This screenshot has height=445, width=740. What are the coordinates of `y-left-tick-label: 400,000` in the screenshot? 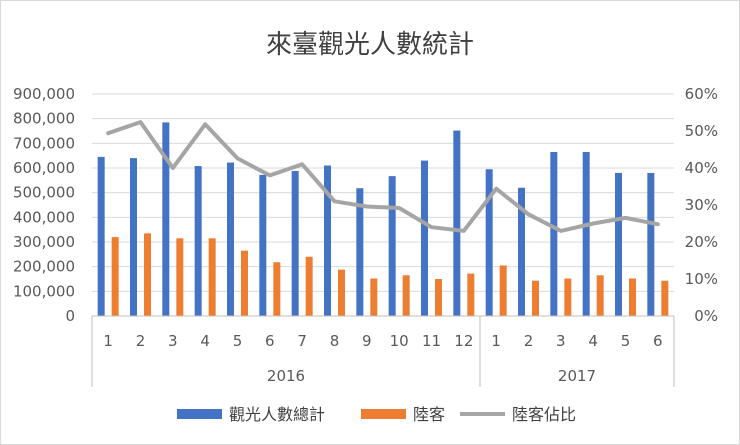 It's located at (44, 217).